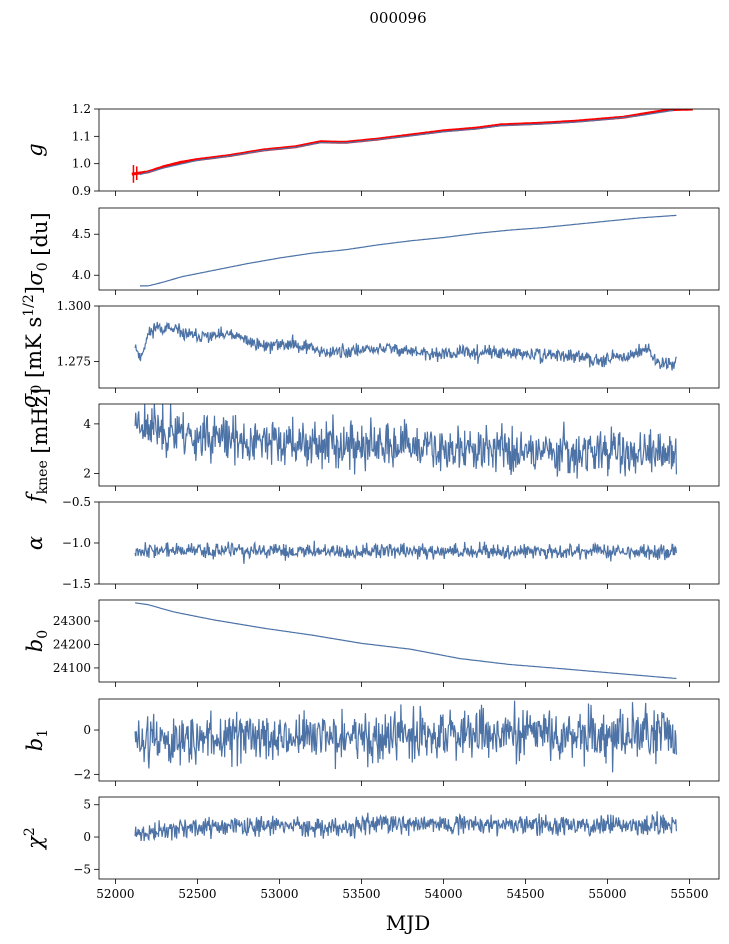 Image resolution: width=729 pixels, height=944 pixels. What do you see at coordinates (34, 351) in the screenshot?
I see `y-label-unit: [mK s` at bounding box center [34, 351].